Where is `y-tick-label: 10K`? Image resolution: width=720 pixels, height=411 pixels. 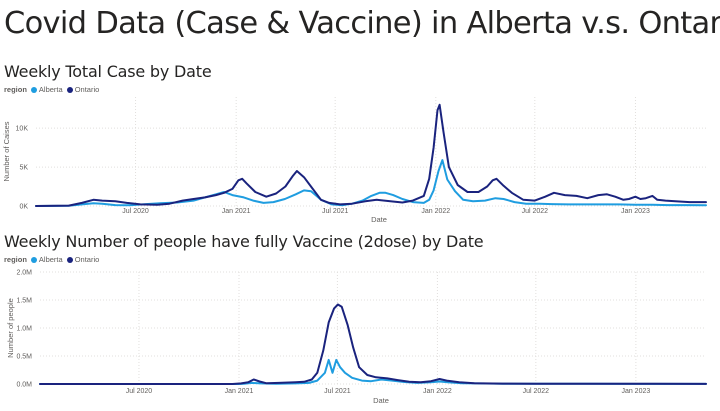
y-tick-label: 10K is located at coordinates (22, 129).